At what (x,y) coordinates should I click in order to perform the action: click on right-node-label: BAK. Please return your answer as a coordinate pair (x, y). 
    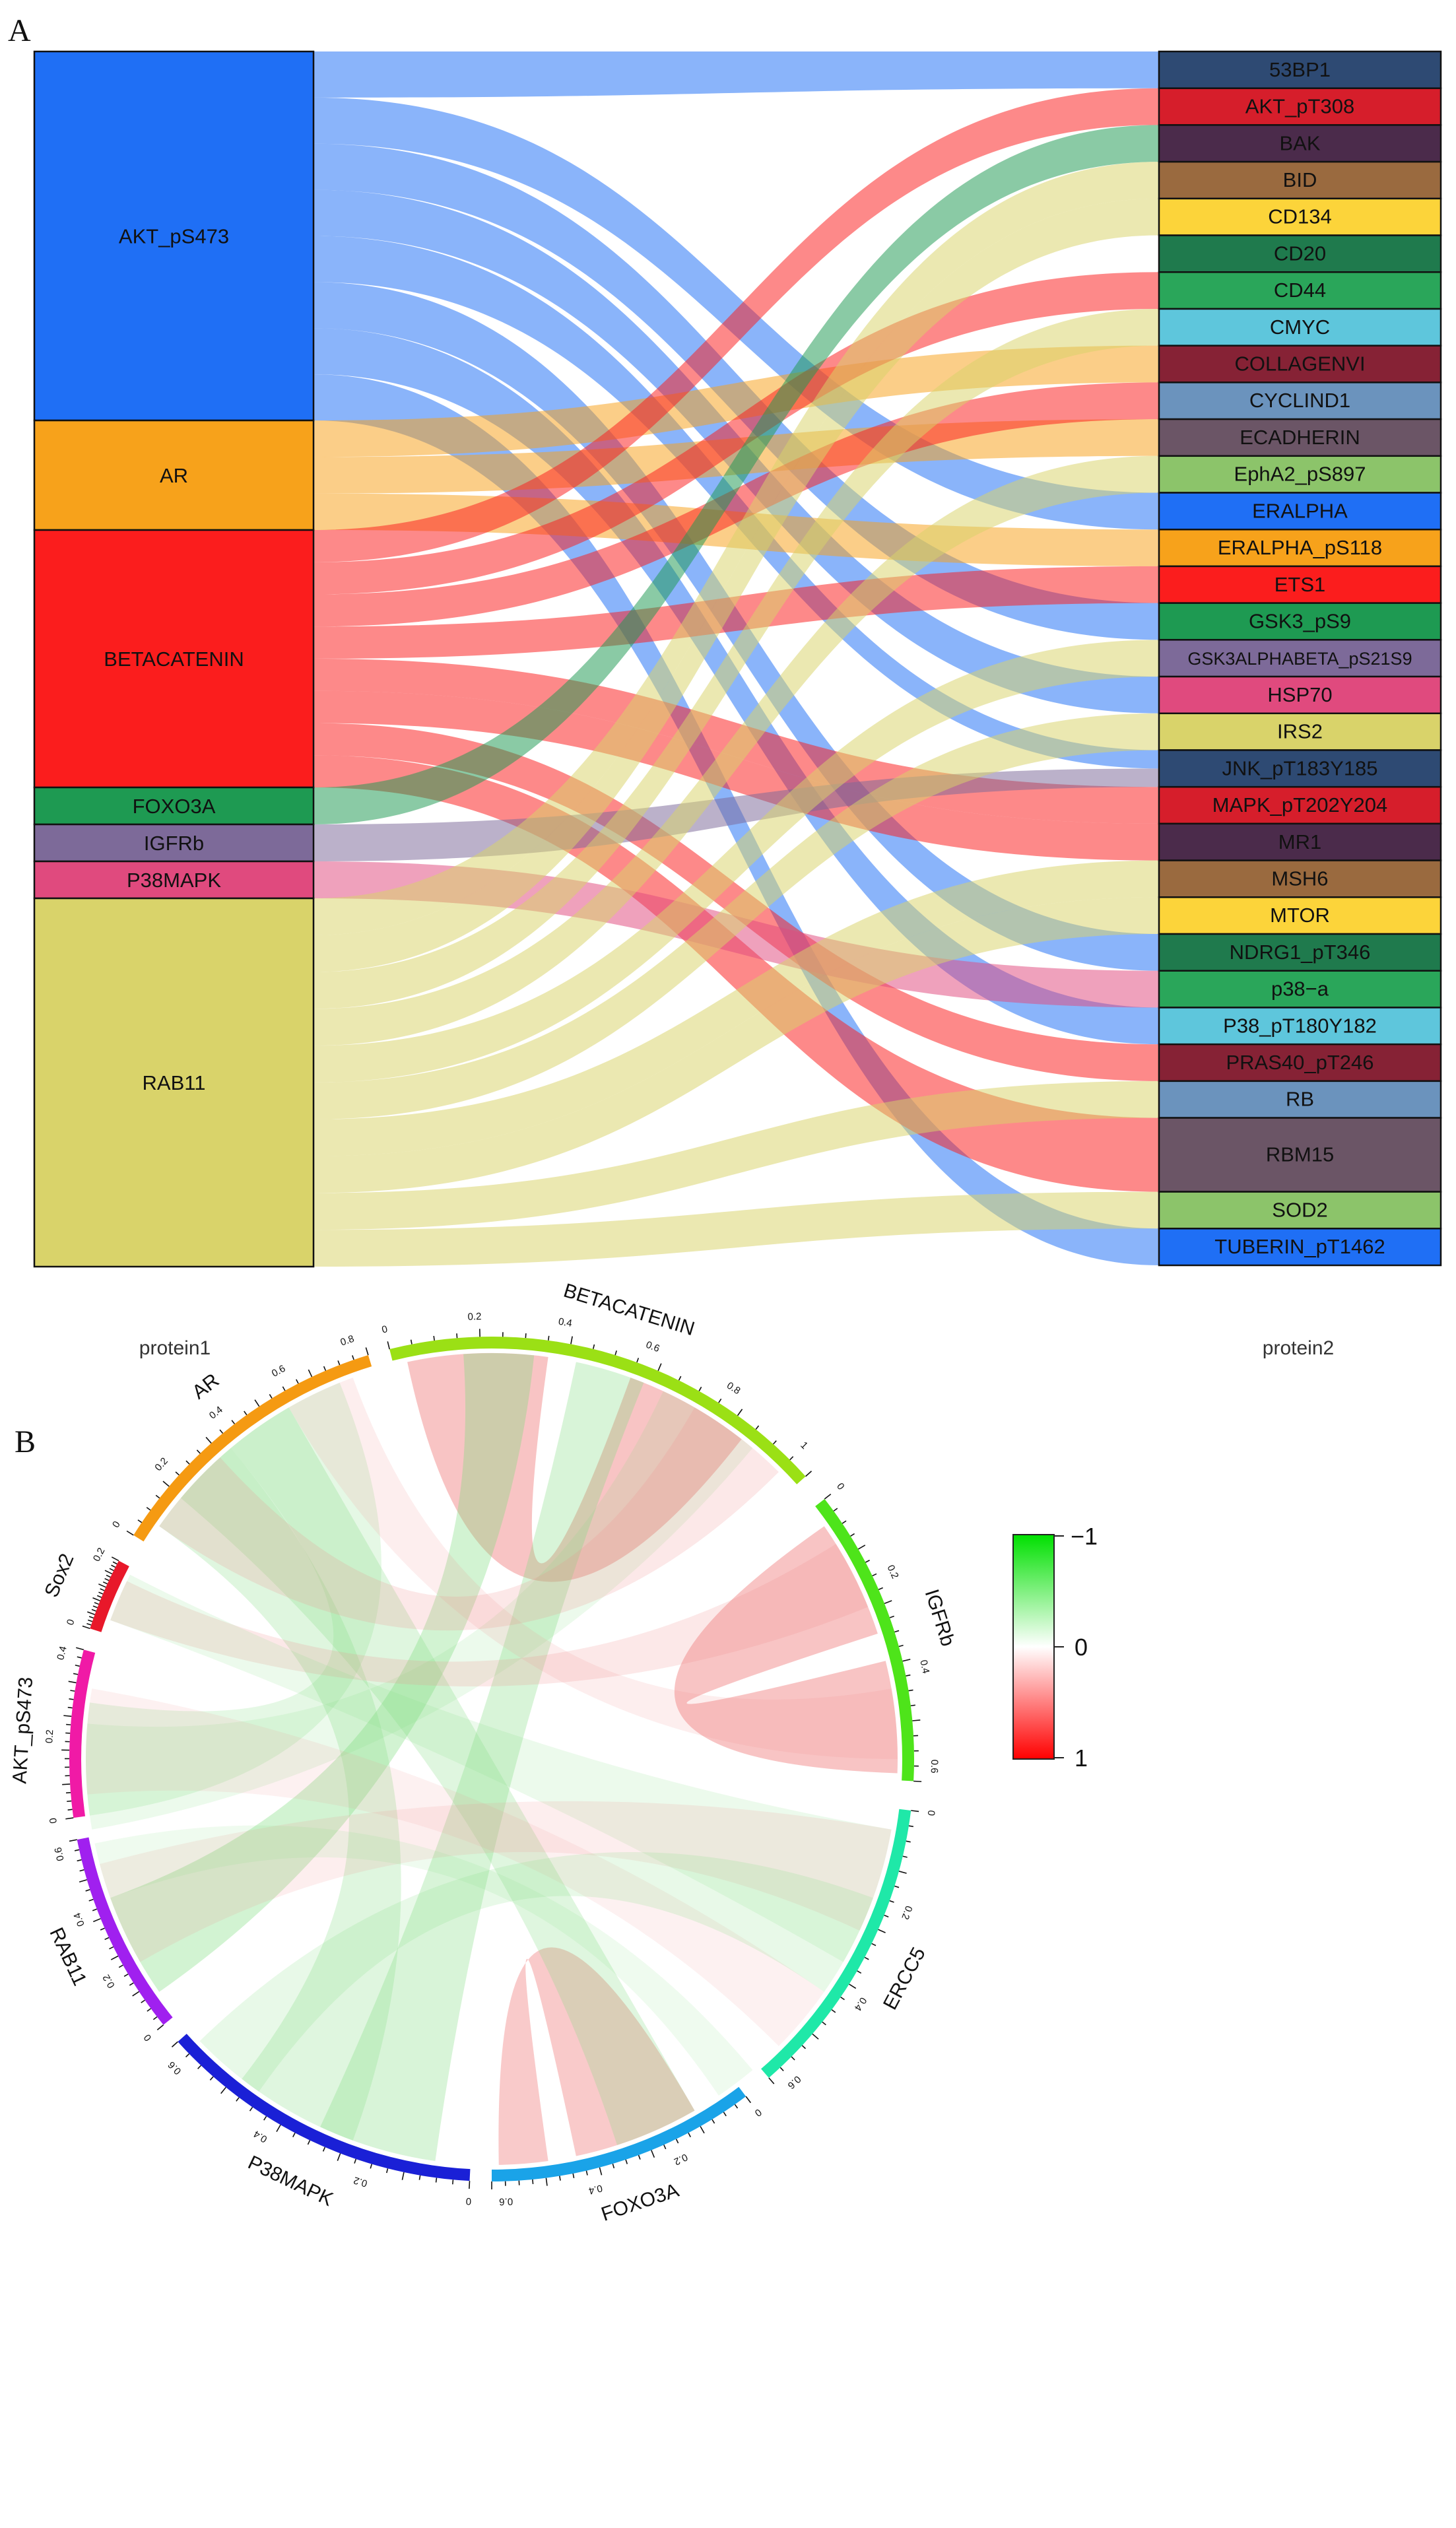
    Looking at the image, I should click on (1299, 142).